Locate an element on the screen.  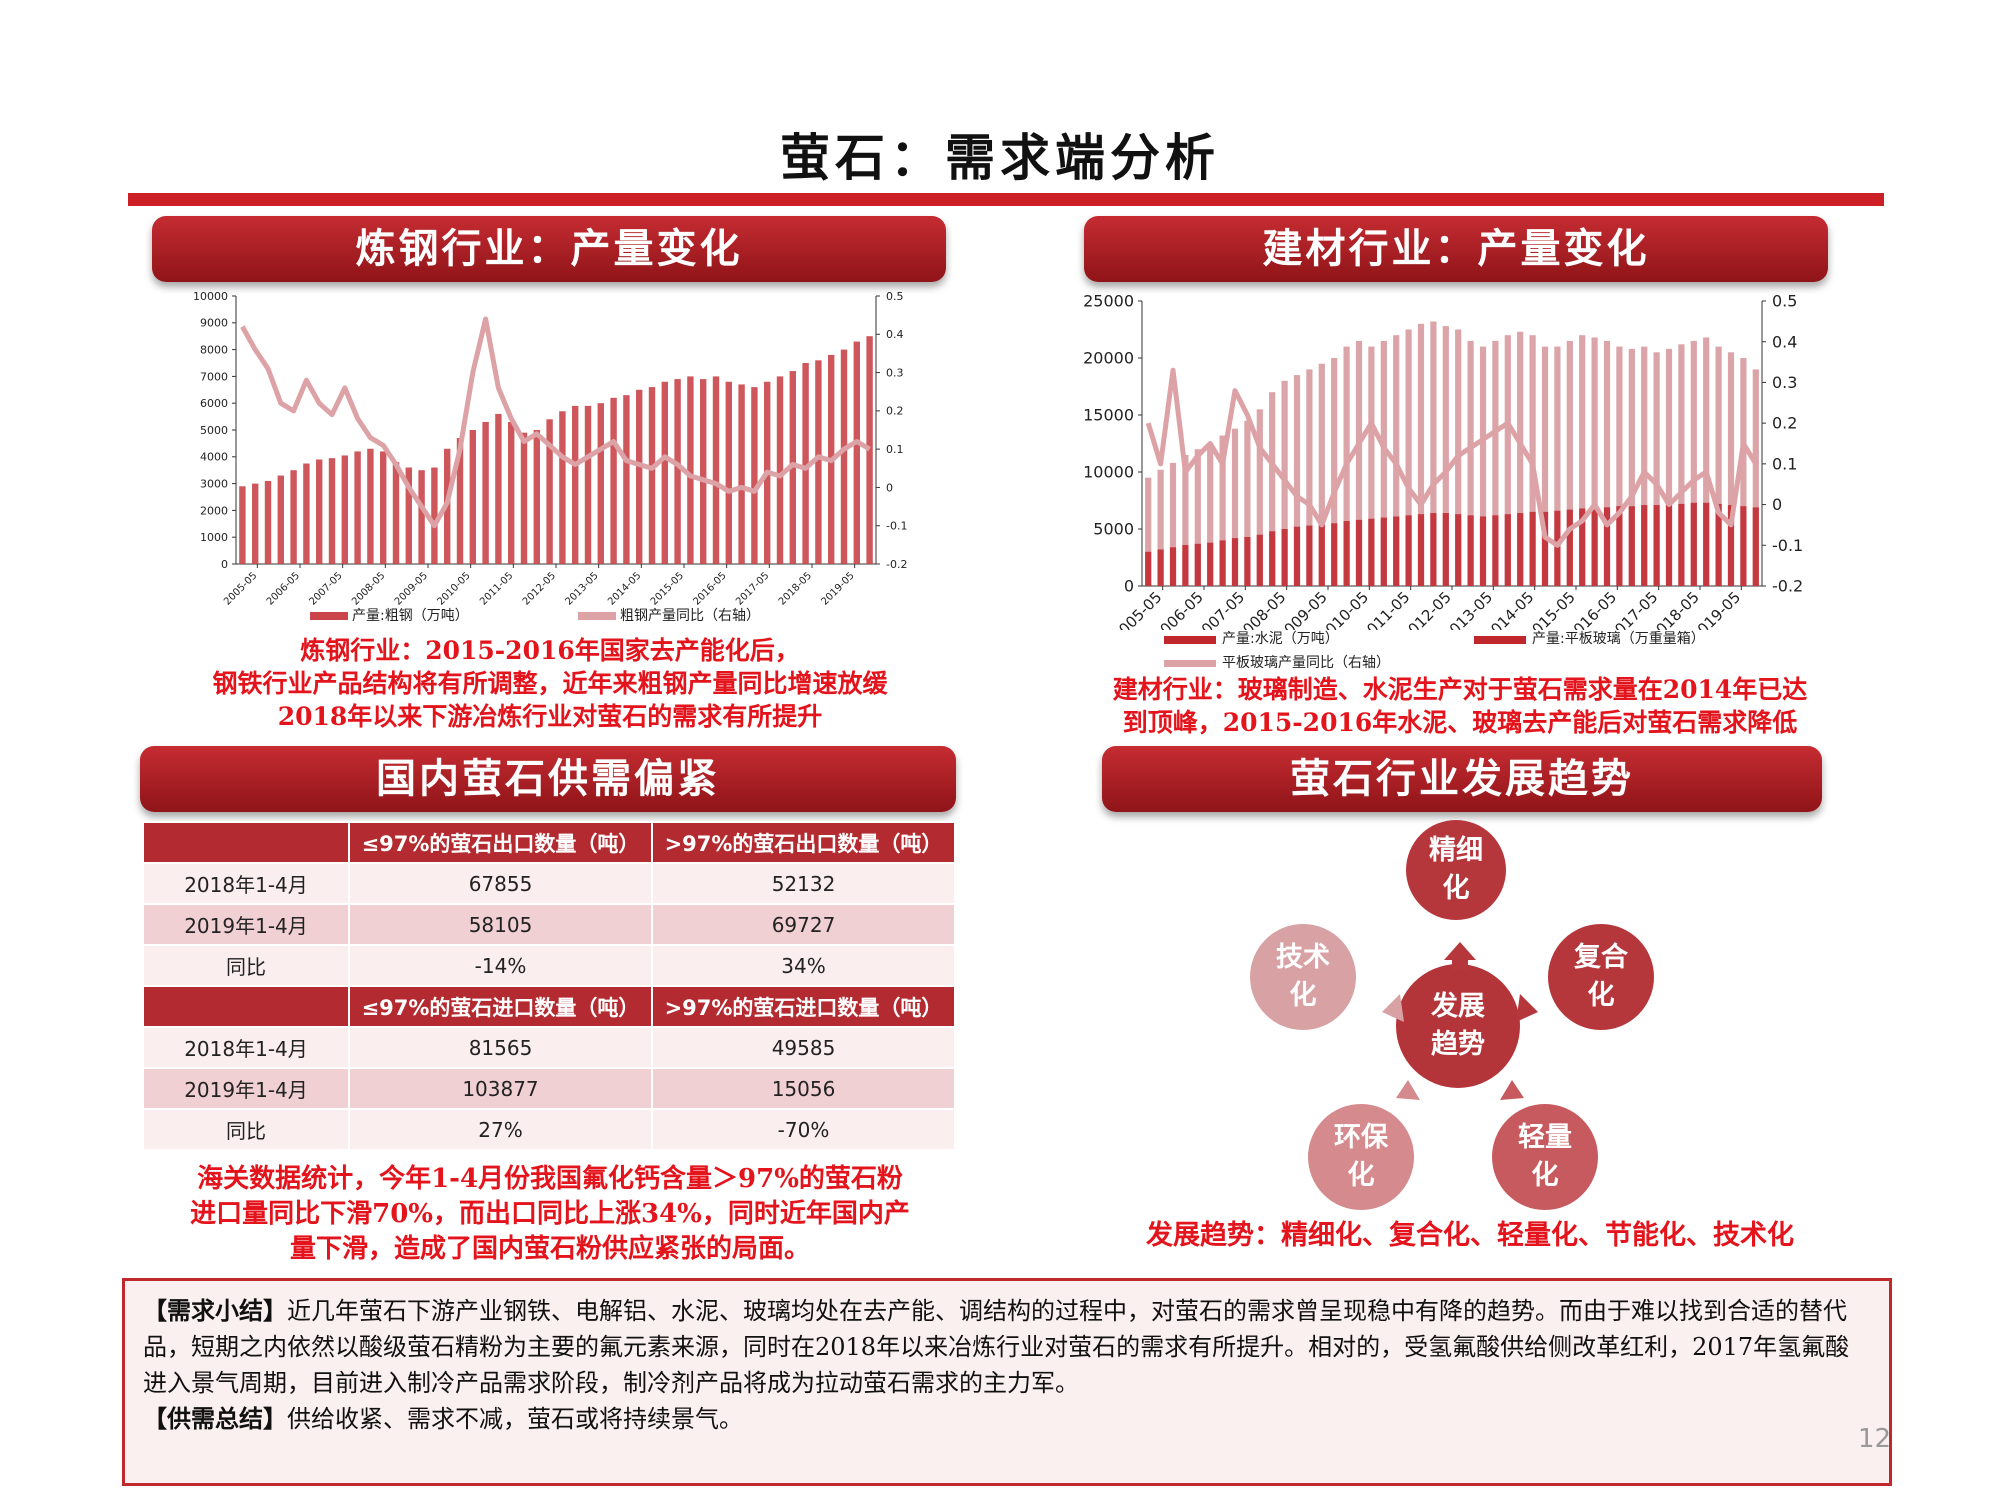
banner-building: 建材行业：产量变化 is located at coordinates (1456, 249).